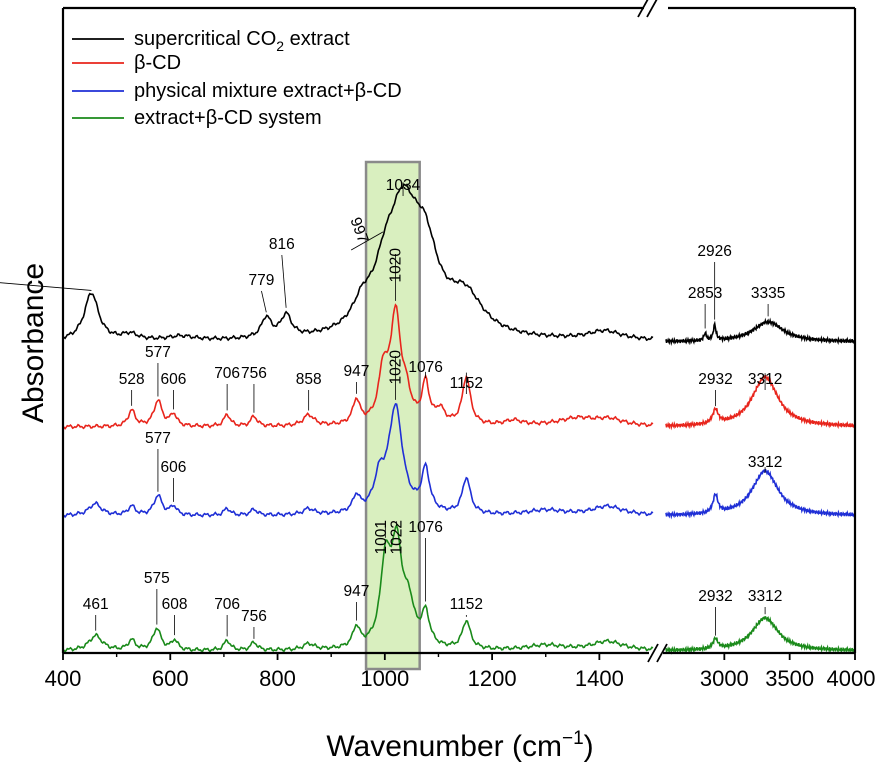  Describe the element at coordinates (96, 604) in the screenshot. I see `peak-label: 461` at that location.